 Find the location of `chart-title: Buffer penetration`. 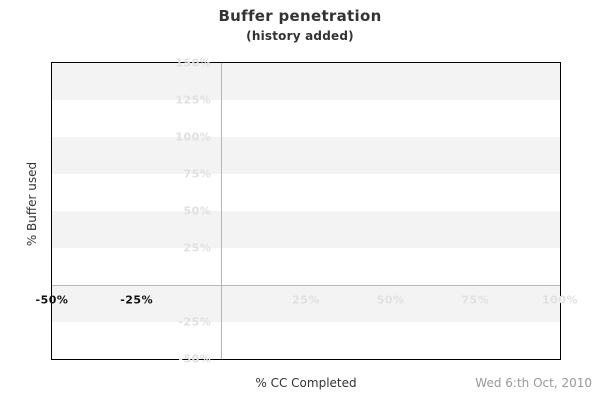

chart-title: Buffer penetration is located at coordinates (300, 16).